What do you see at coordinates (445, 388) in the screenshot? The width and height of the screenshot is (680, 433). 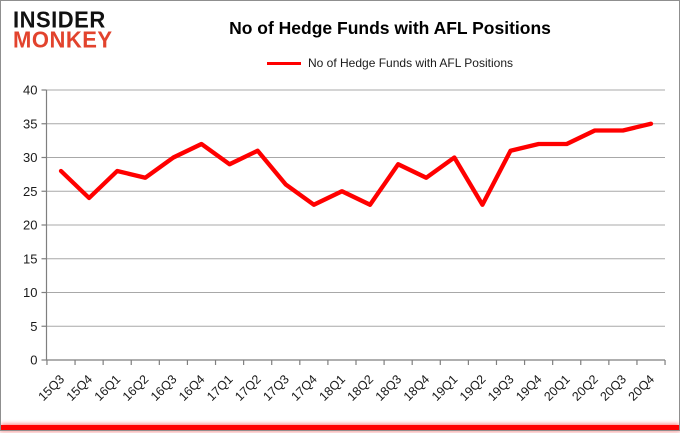 I see `x-tick-label: 19Q1` at bounding box center [445, 388].